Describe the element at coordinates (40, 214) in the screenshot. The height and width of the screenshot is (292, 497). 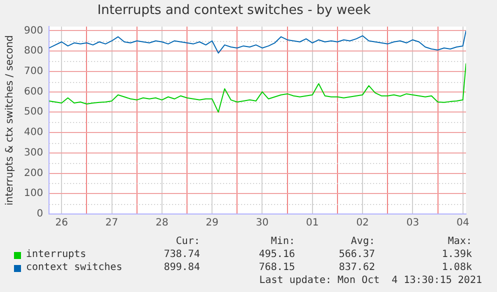
I see `y-tick-label: 0` at that location.